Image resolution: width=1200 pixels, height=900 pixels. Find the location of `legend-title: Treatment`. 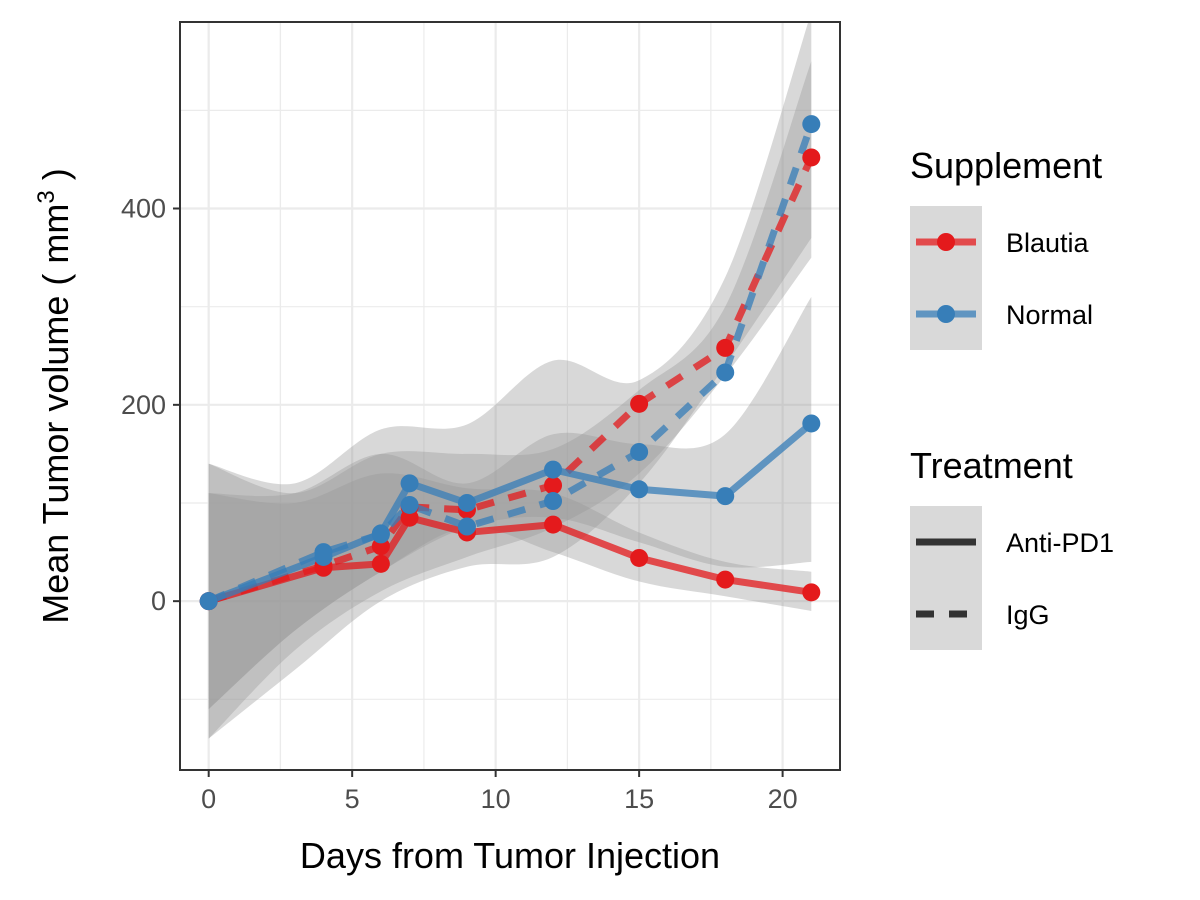

legend-title: Treatment is located at coordinates (991, 465).